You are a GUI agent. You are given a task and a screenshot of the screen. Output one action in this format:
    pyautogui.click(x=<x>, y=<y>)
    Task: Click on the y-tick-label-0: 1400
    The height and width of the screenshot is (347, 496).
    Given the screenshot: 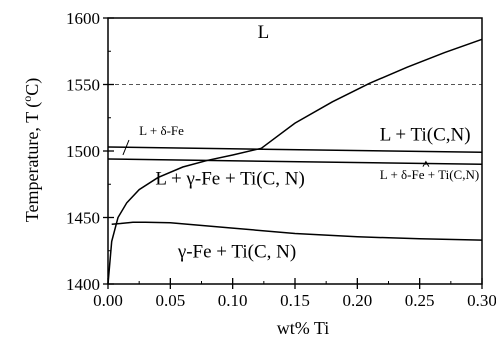 What is the action you would take?
    pyautogui.click(x=83, y=284)
    